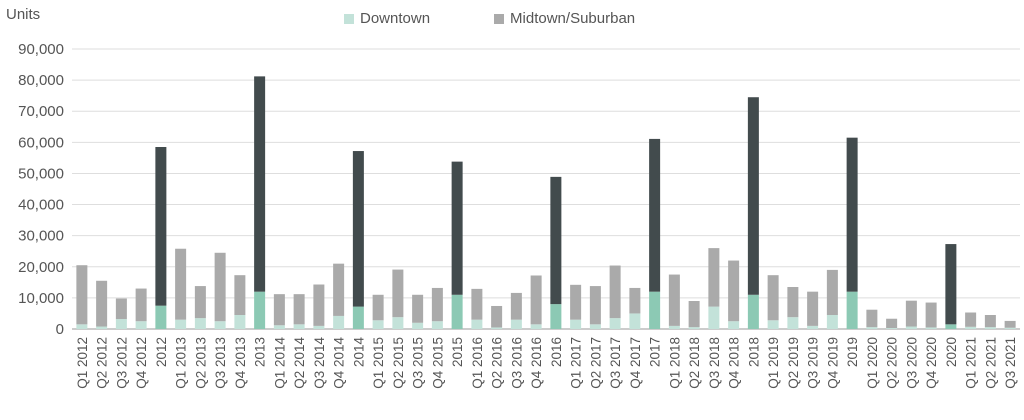  What do you see at coordinates (279, 363) in the screenshot?
I see `x-tick-label: Q1 2014` at bounding box center [279, 363].